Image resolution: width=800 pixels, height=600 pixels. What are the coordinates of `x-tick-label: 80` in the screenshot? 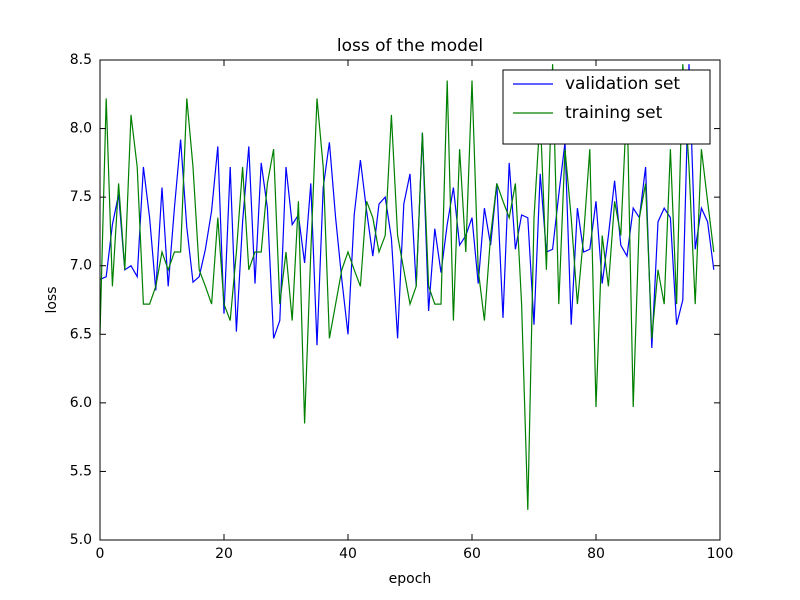 It's located at (596, 554).